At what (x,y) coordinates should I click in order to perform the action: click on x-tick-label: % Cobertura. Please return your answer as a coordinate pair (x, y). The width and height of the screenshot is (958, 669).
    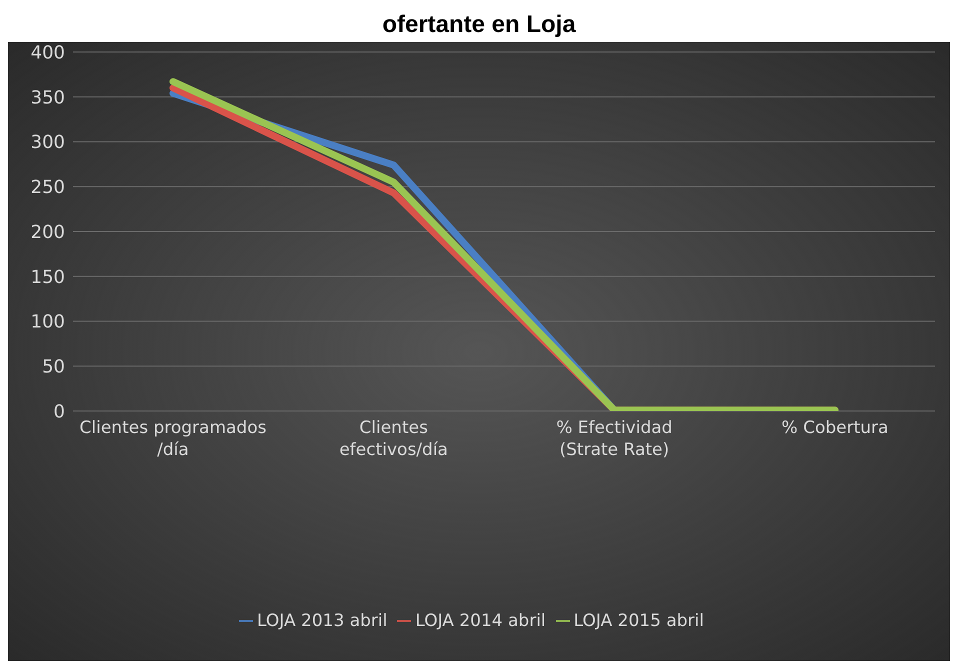
    Looking at the image, I should click on (835, 428).